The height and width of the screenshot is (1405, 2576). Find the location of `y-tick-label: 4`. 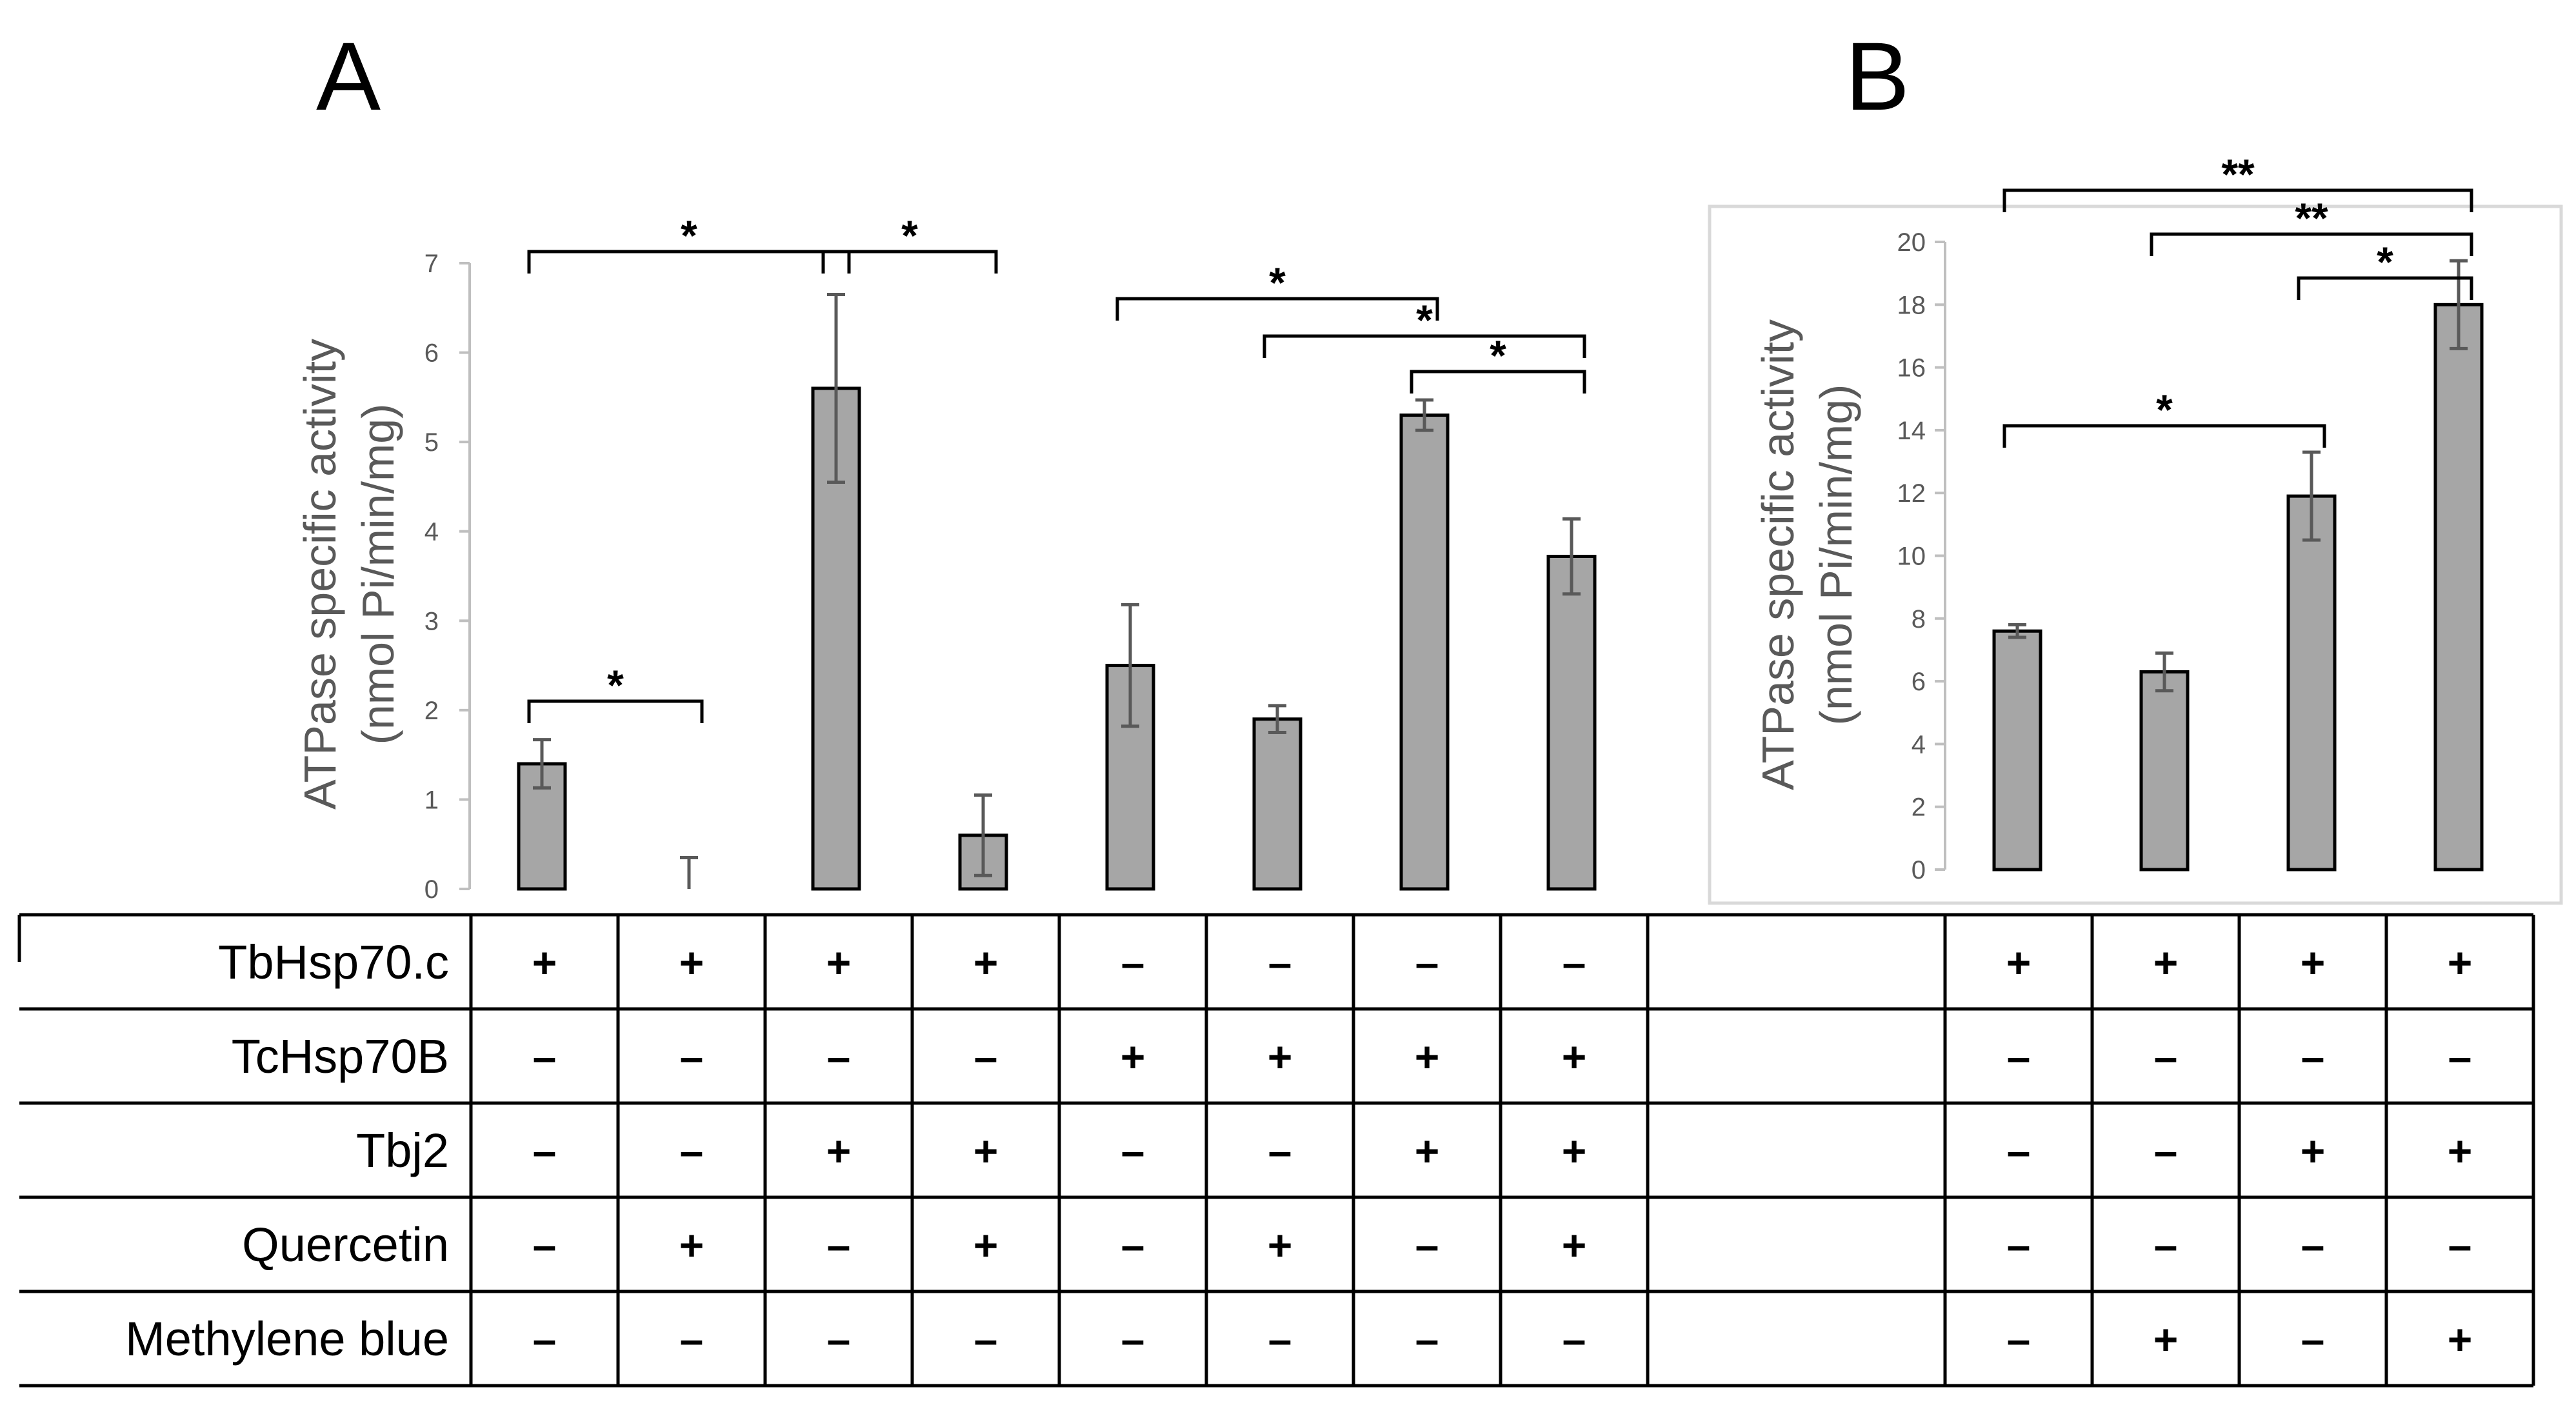

y-tick-label: 4 is located at coordinates (431, 532).